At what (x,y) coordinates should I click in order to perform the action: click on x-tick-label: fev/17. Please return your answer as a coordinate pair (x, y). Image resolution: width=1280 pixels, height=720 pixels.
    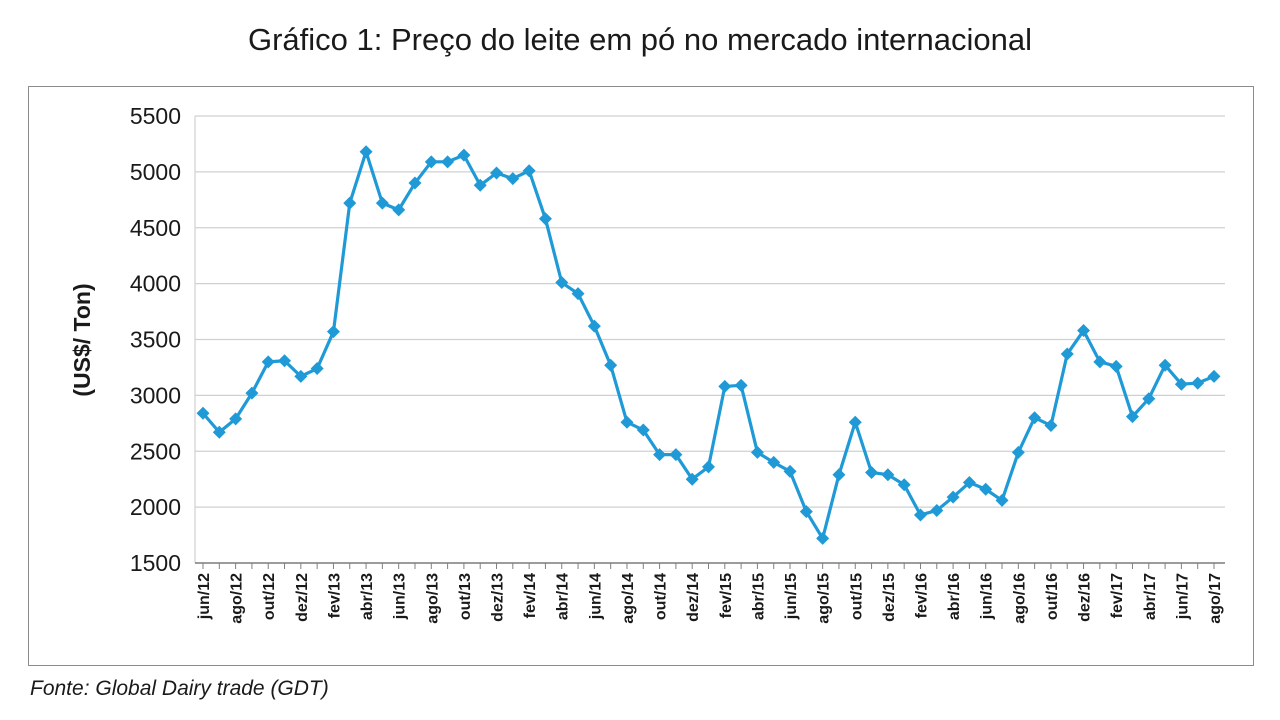
    Looking at the image, I should click on (1117, 595).